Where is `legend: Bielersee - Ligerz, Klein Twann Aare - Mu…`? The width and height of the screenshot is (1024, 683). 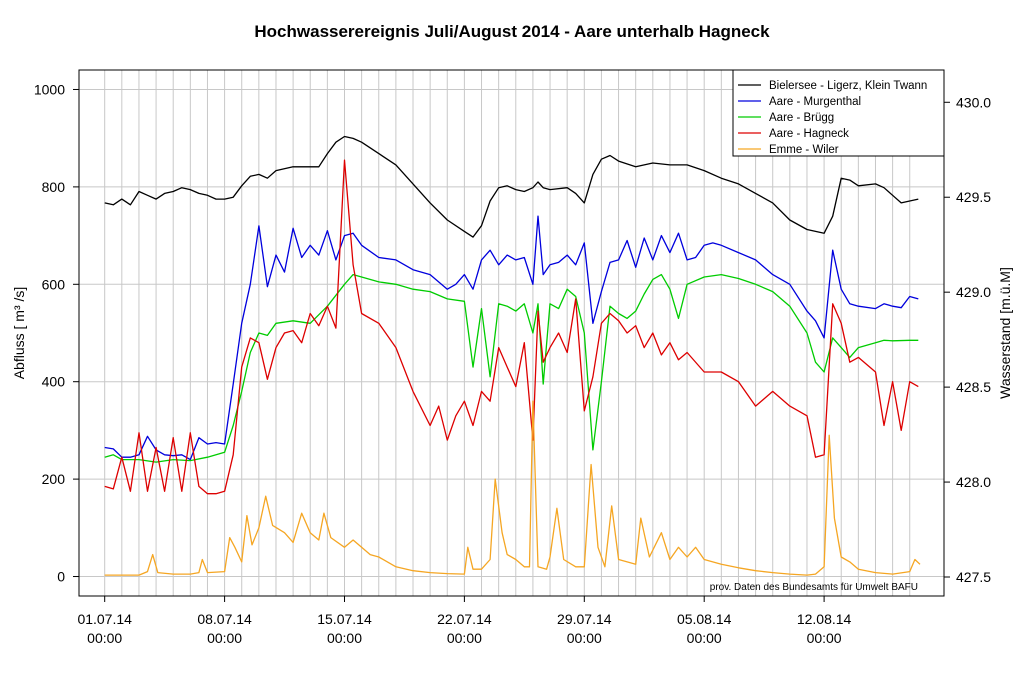 legend: Bielersee - Ligerz, Klein Twann Aare - Mu… is located at coordinates (838, 113).